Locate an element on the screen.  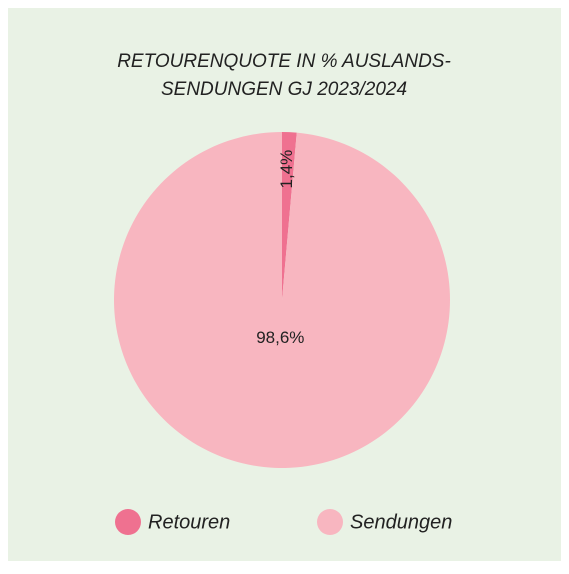
pie-slice is located at coordinates (289, 216).